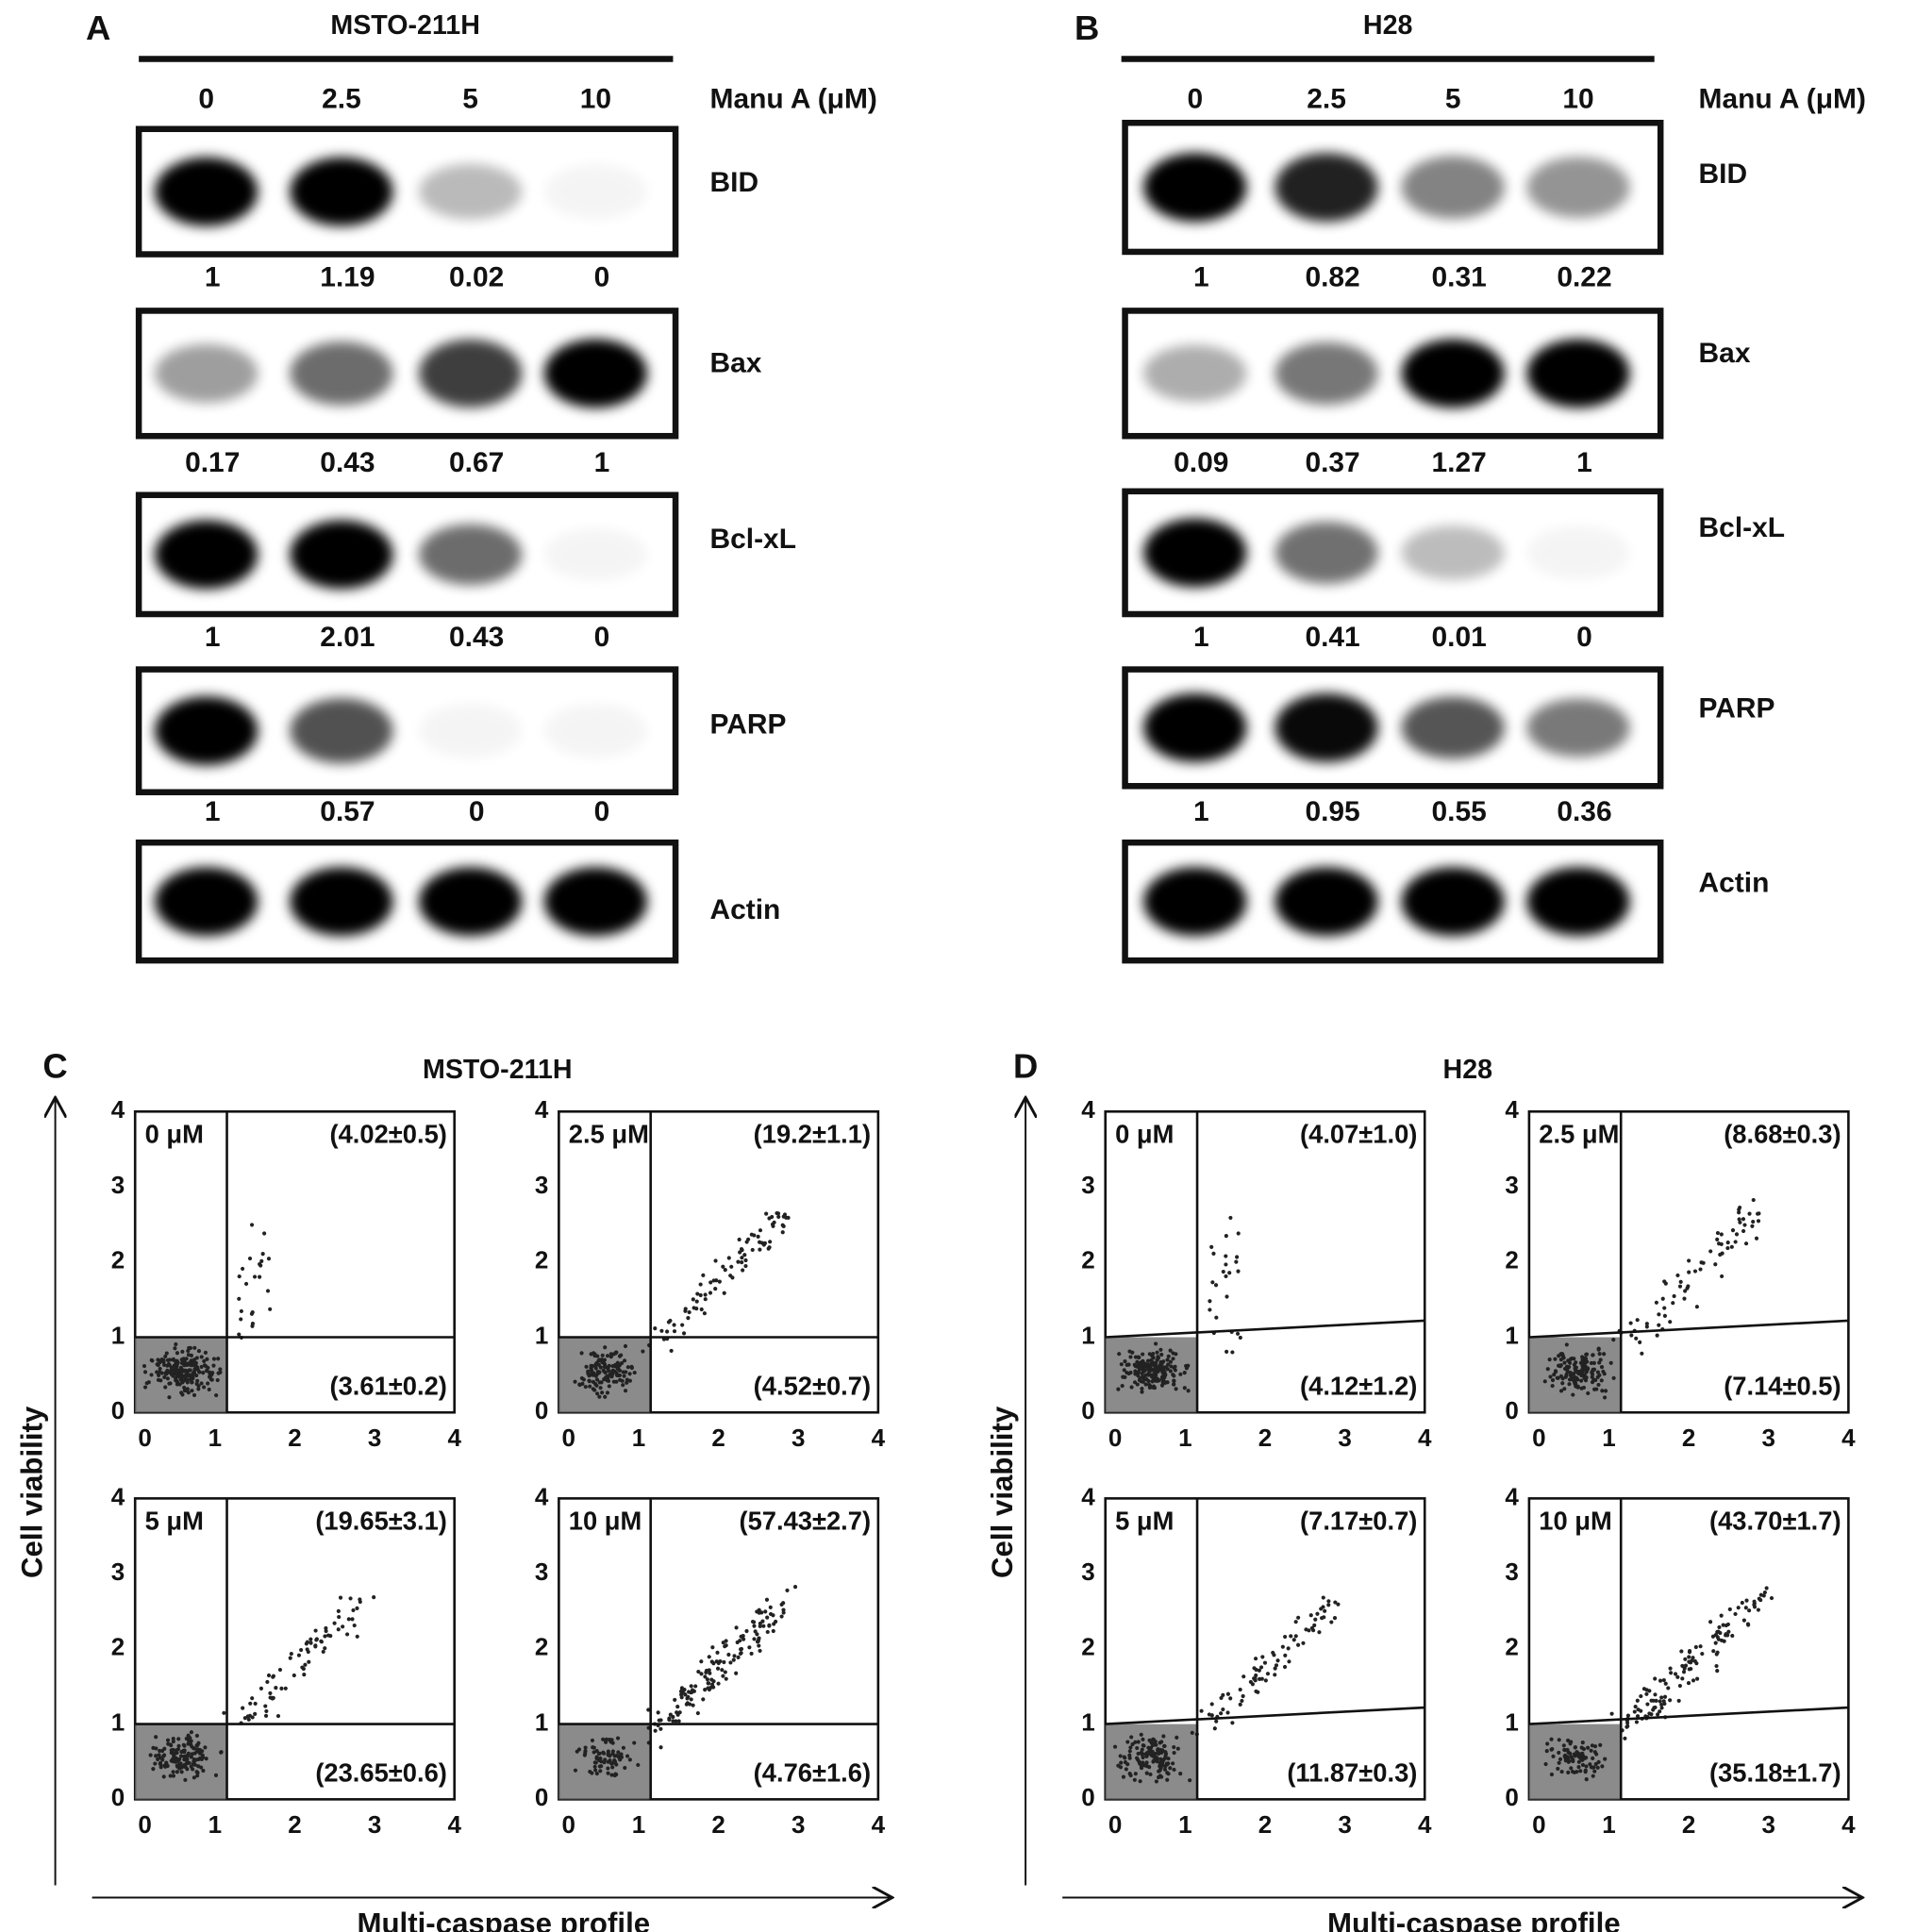  Describe the element at coordinates (812, 1135) in the screenshot. I see `upper-right-value: (19.2±1.1)` at that location.